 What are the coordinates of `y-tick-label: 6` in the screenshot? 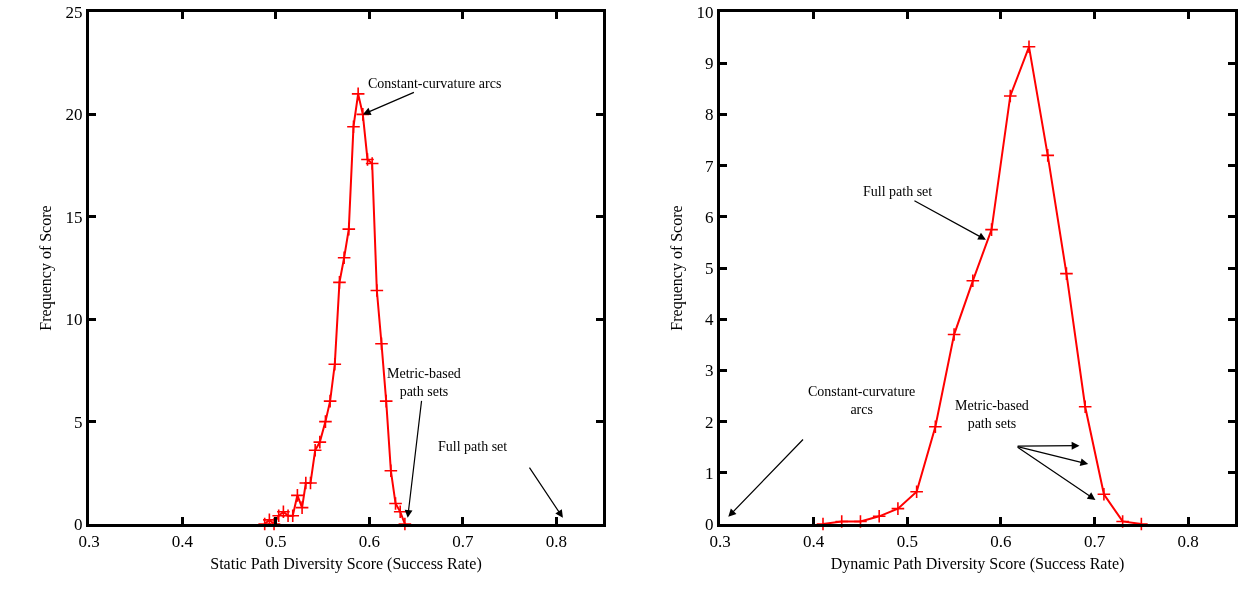 It's located at (709, 217).